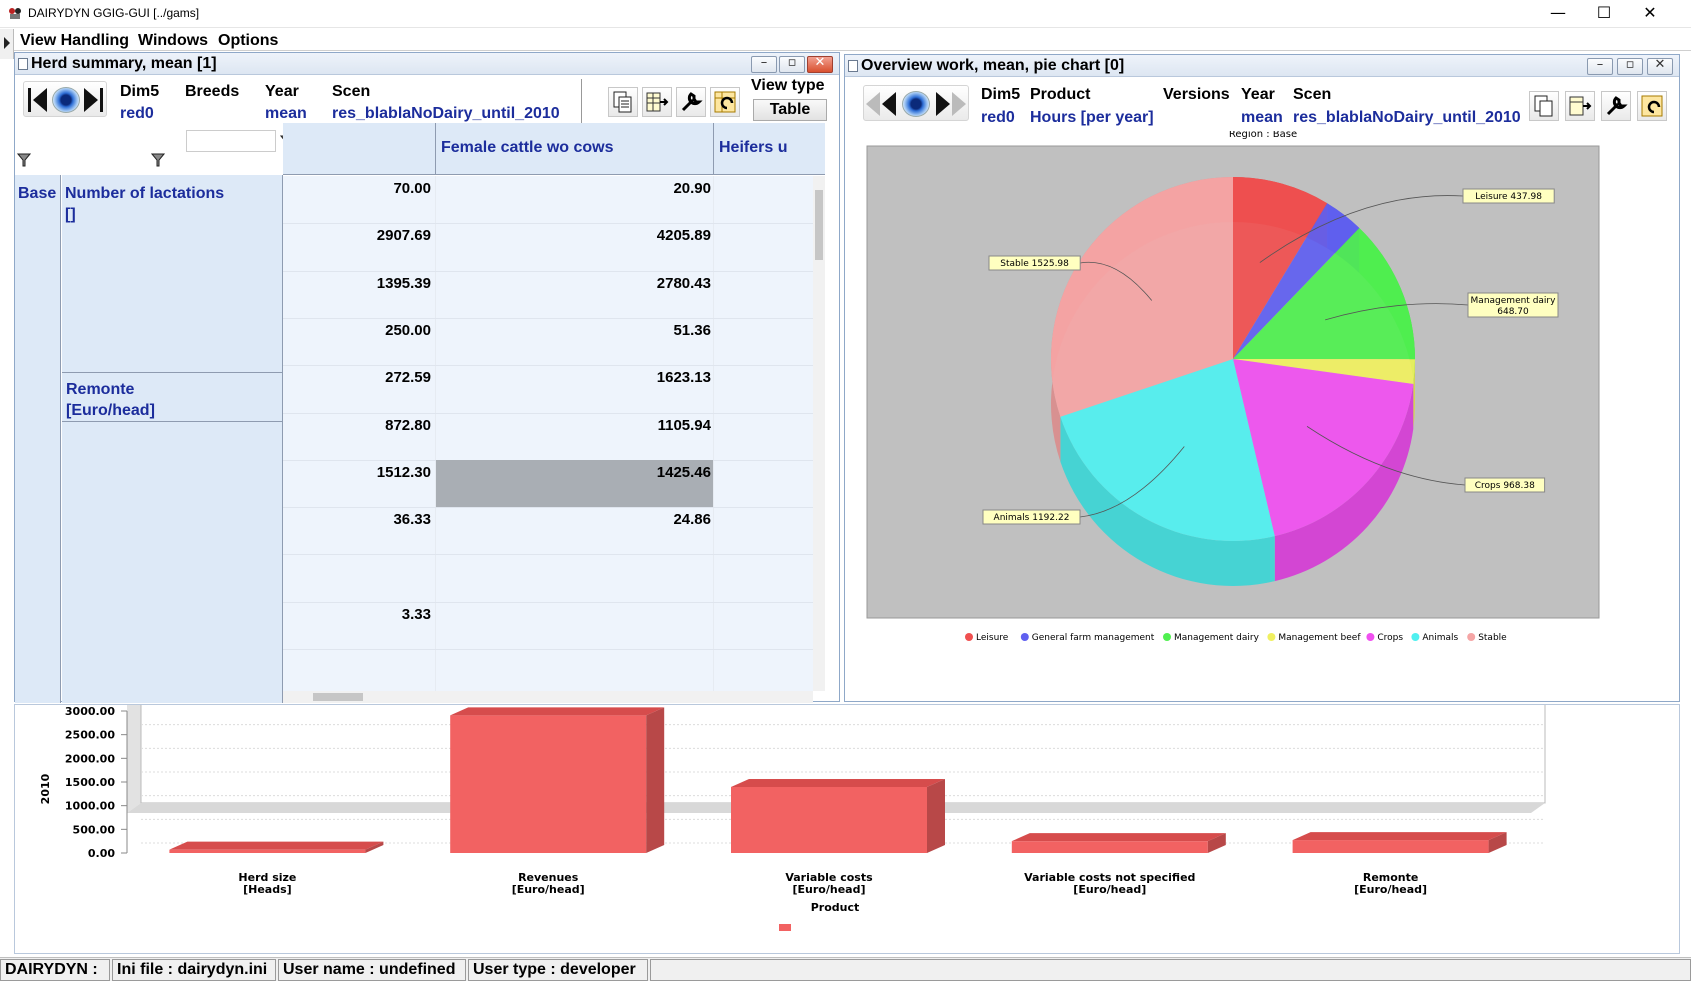  Describe the element at coordinates (90, 735) in the screenshot. I see `y-tick-label: 2500.00` at that location.